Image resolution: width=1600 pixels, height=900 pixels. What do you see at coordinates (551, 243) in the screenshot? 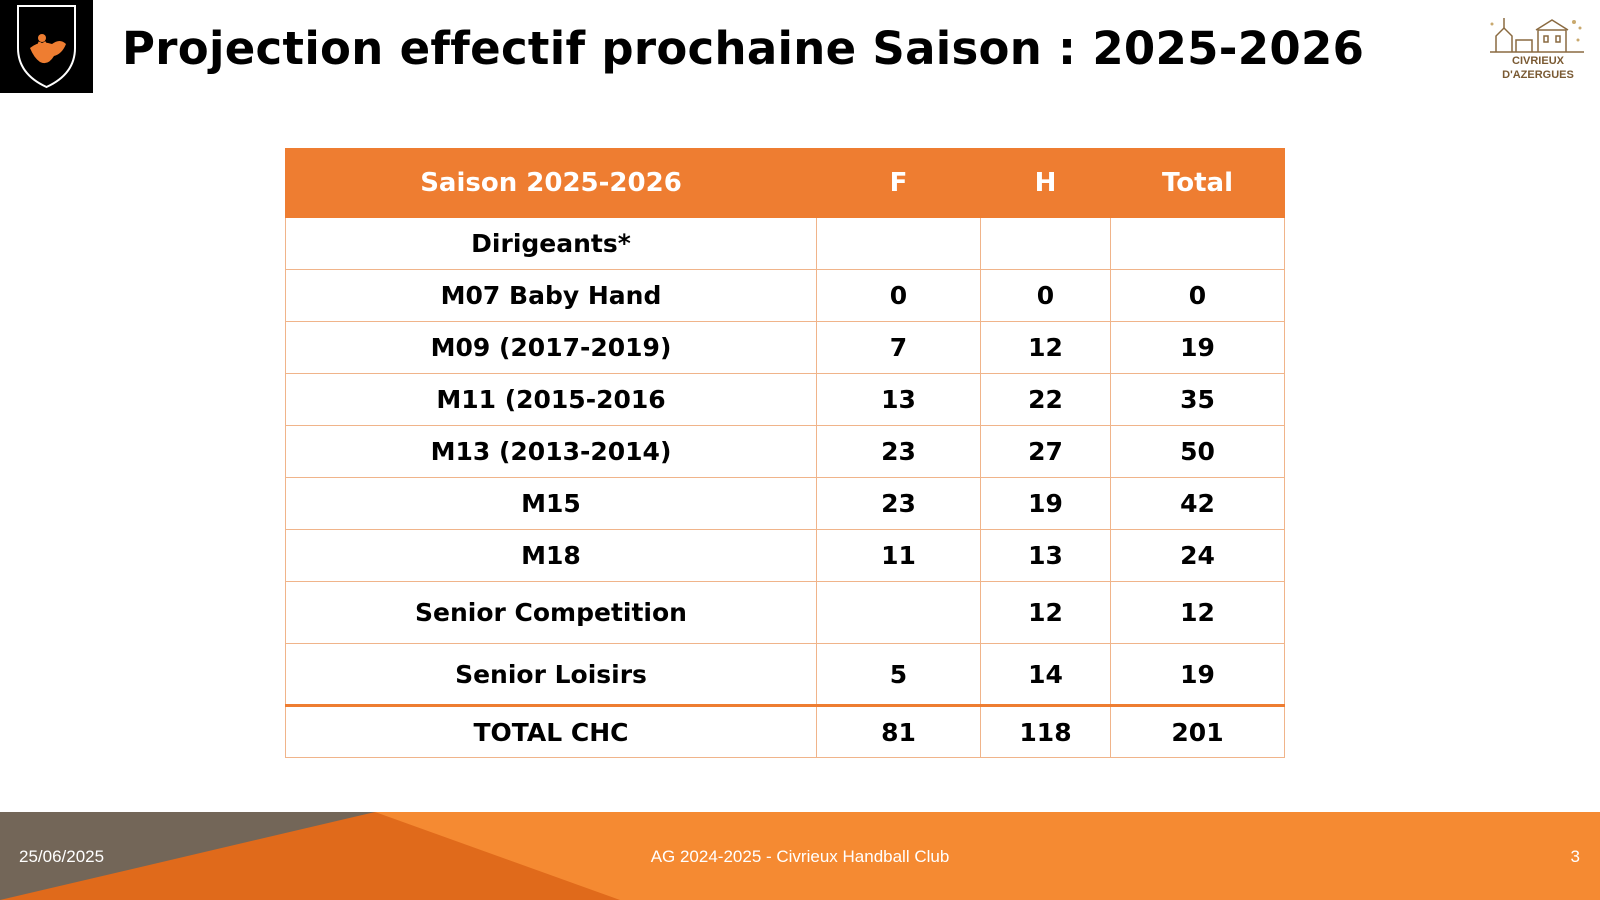
I see `row-category: Dirigeants*` at bounding box center [551, 243].